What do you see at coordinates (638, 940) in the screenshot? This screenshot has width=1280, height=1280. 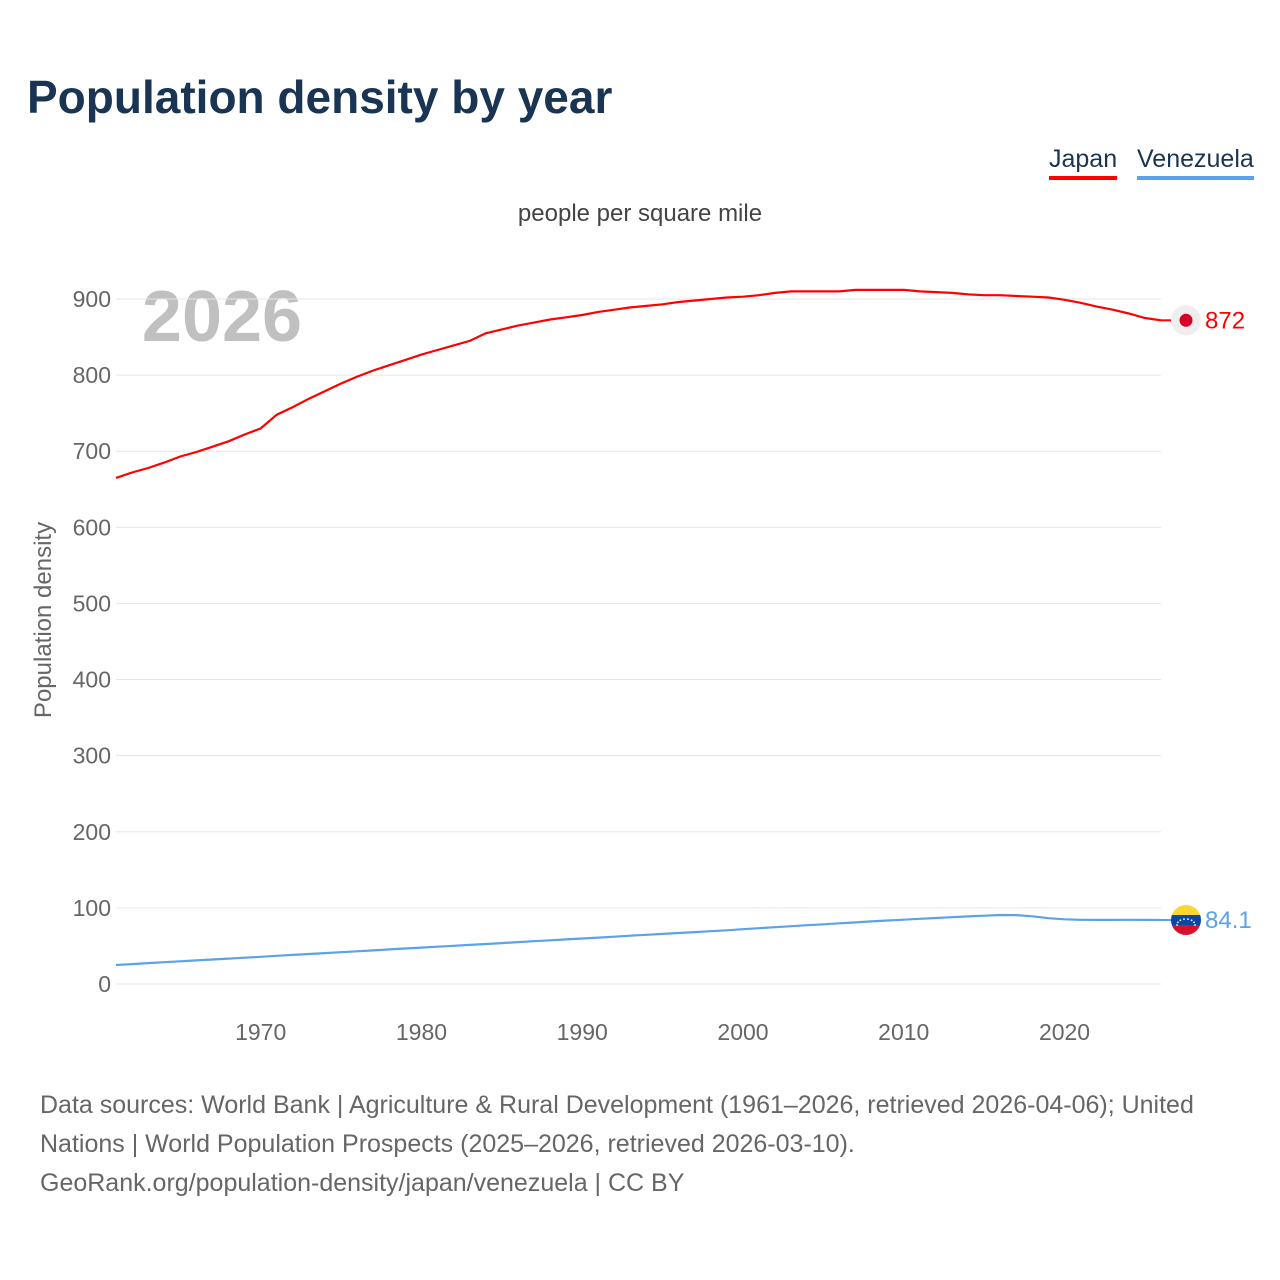 I see `series-line-venezuela` at bounding box center [638, 940].